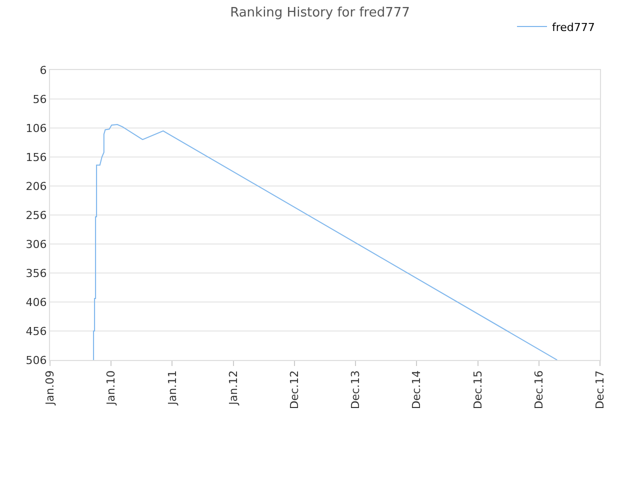  I want to click on y-tick-label: 106, so click(36, 128).